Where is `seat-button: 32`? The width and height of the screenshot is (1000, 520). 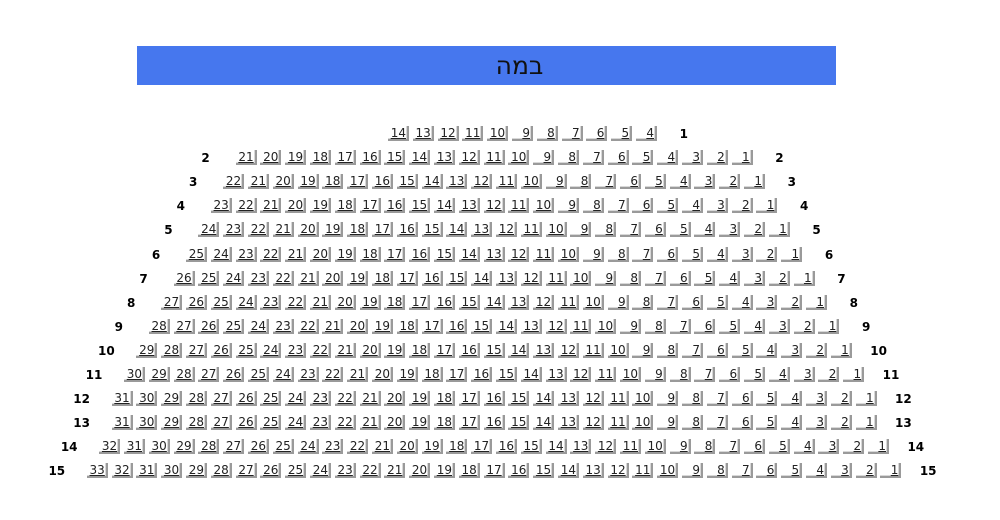 seat-button: 32 is located at coordinates (122, 471).